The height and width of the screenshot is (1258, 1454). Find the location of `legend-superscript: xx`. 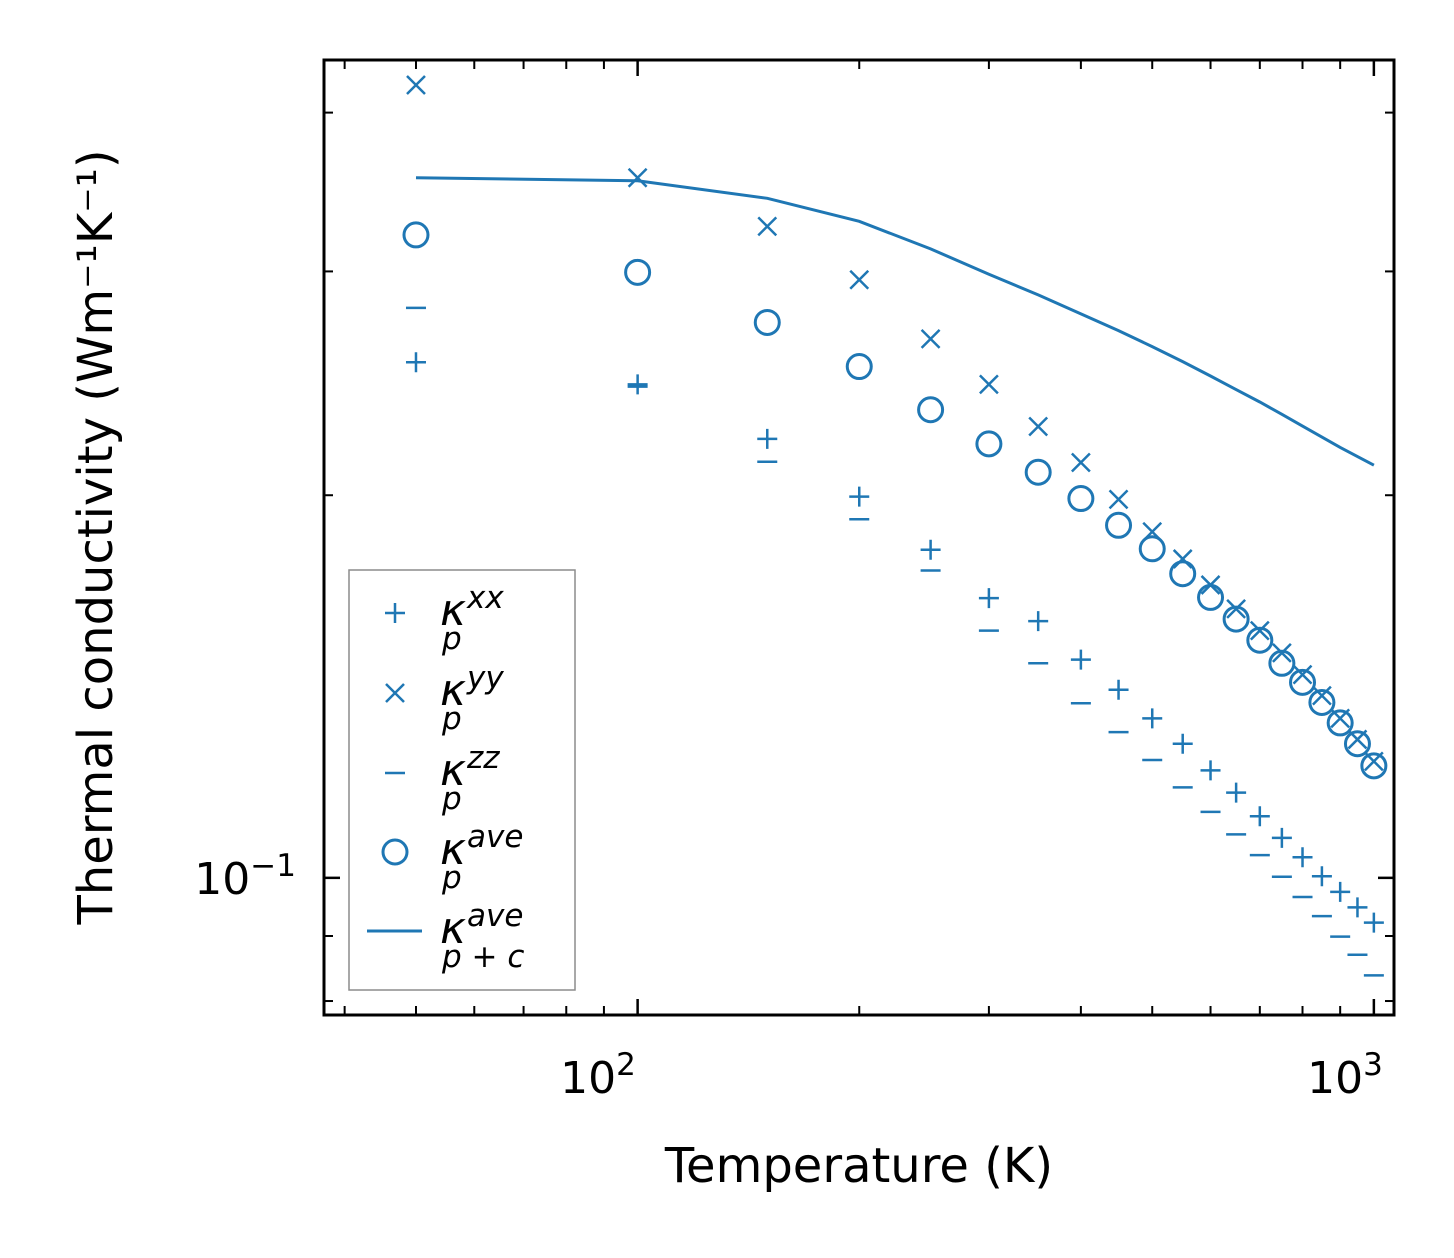

legend-superscript: xx is located at coordinates (485, 598).